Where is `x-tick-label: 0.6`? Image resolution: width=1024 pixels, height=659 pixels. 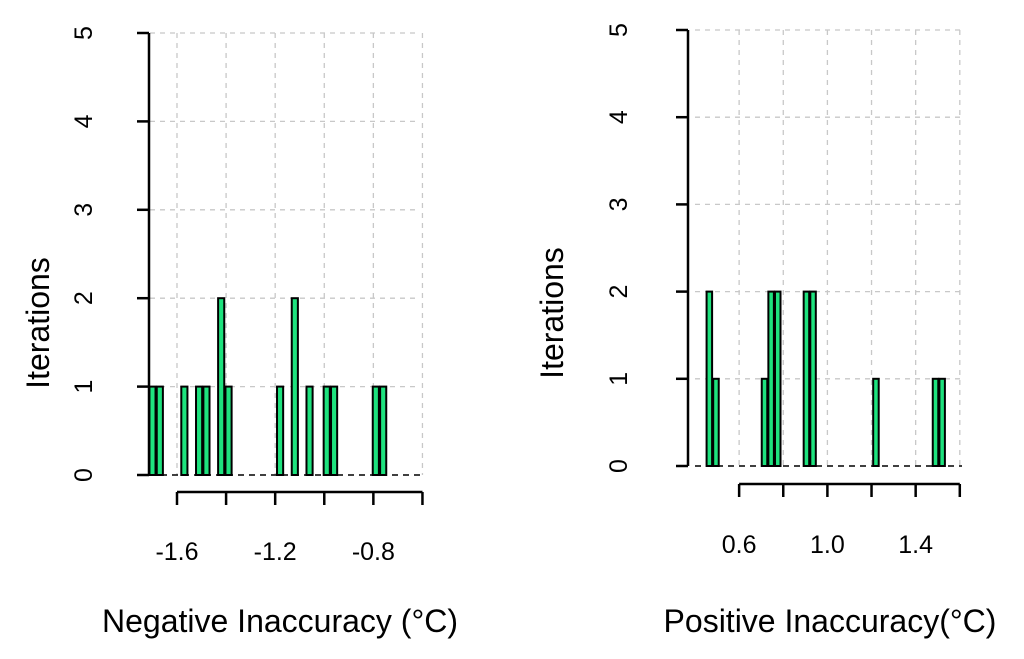
x-tick-label: 0.6 is located at coordinates (739, 545).